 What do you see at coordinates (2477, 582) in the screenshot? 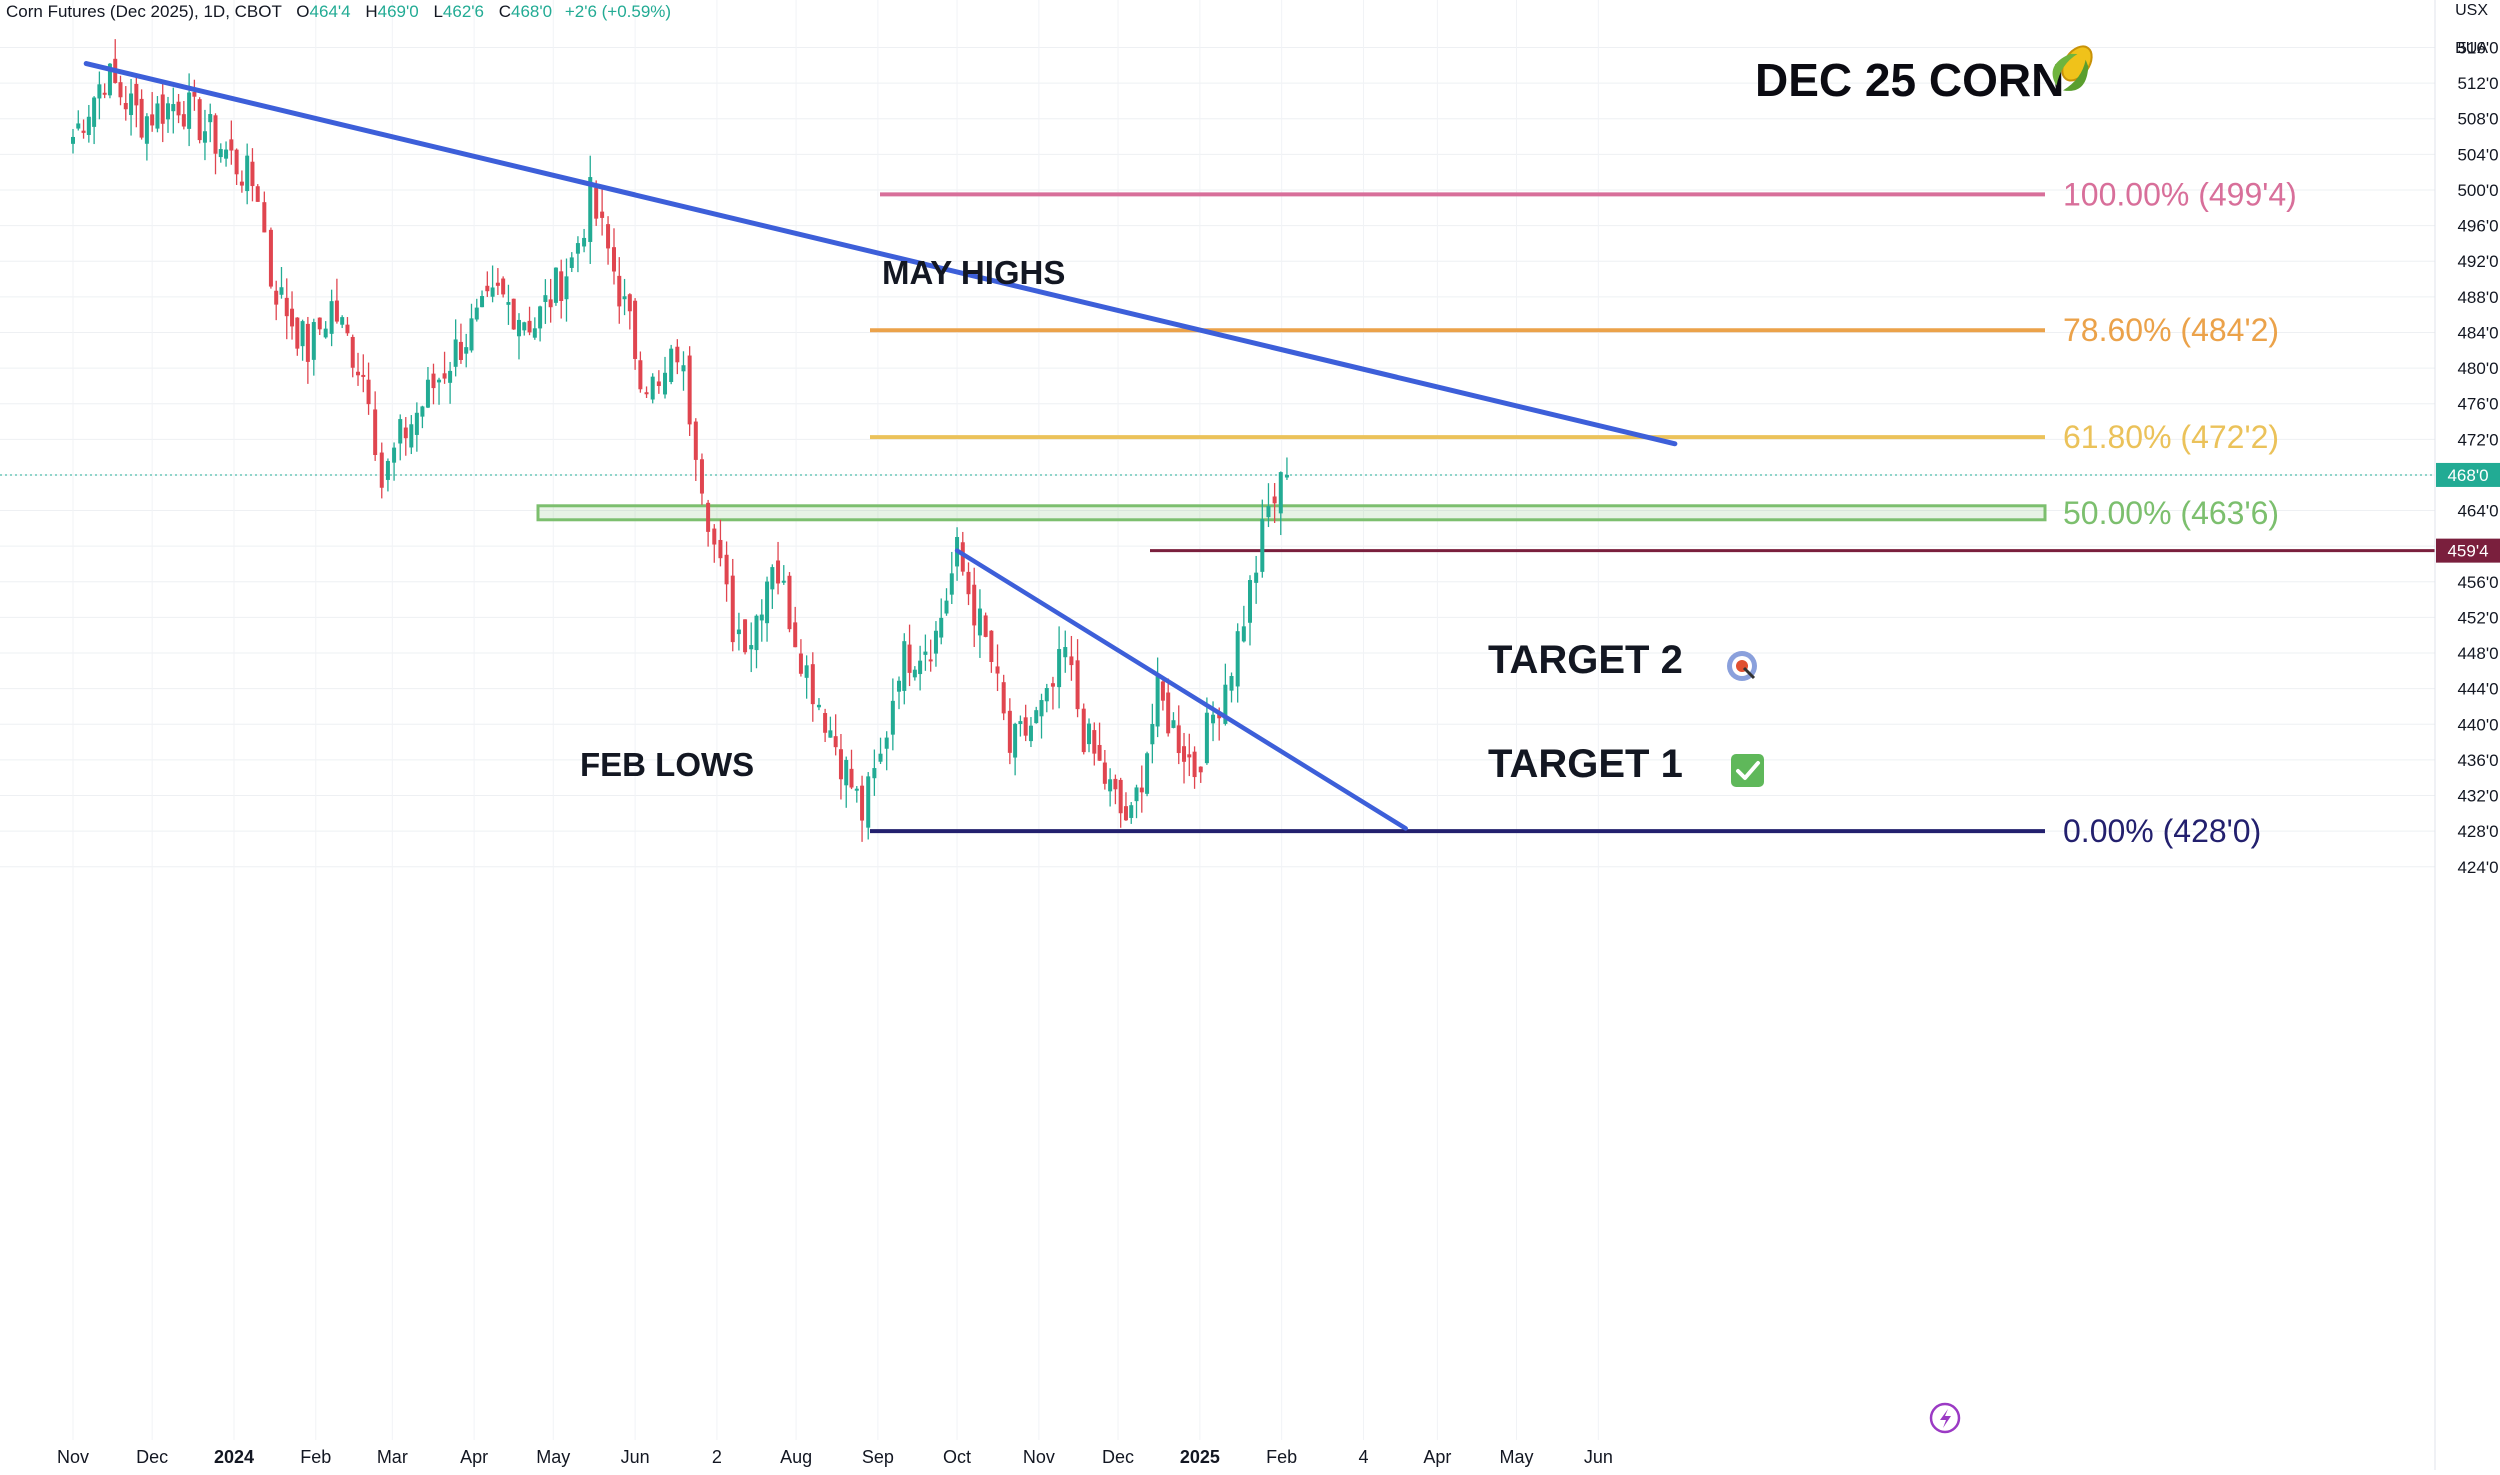
I see `y-tick-label: 456'0` at bounding box center [2477, 582].